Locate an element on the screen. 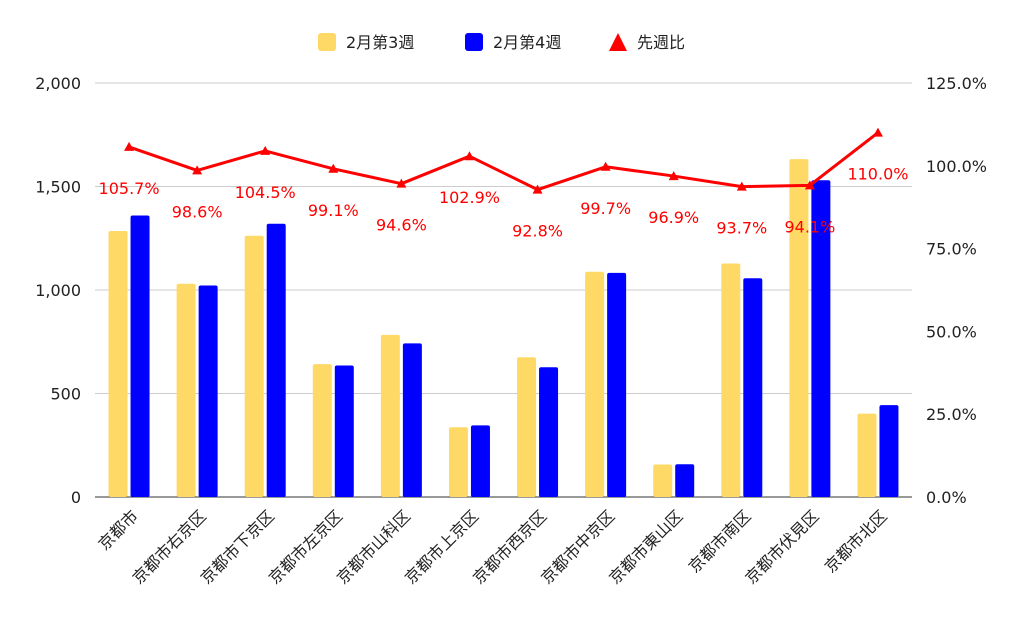 The height and width of the screenshot is (637, 1024). right-axis-tick-label: 50.0% is located at coordinates (951, 331).